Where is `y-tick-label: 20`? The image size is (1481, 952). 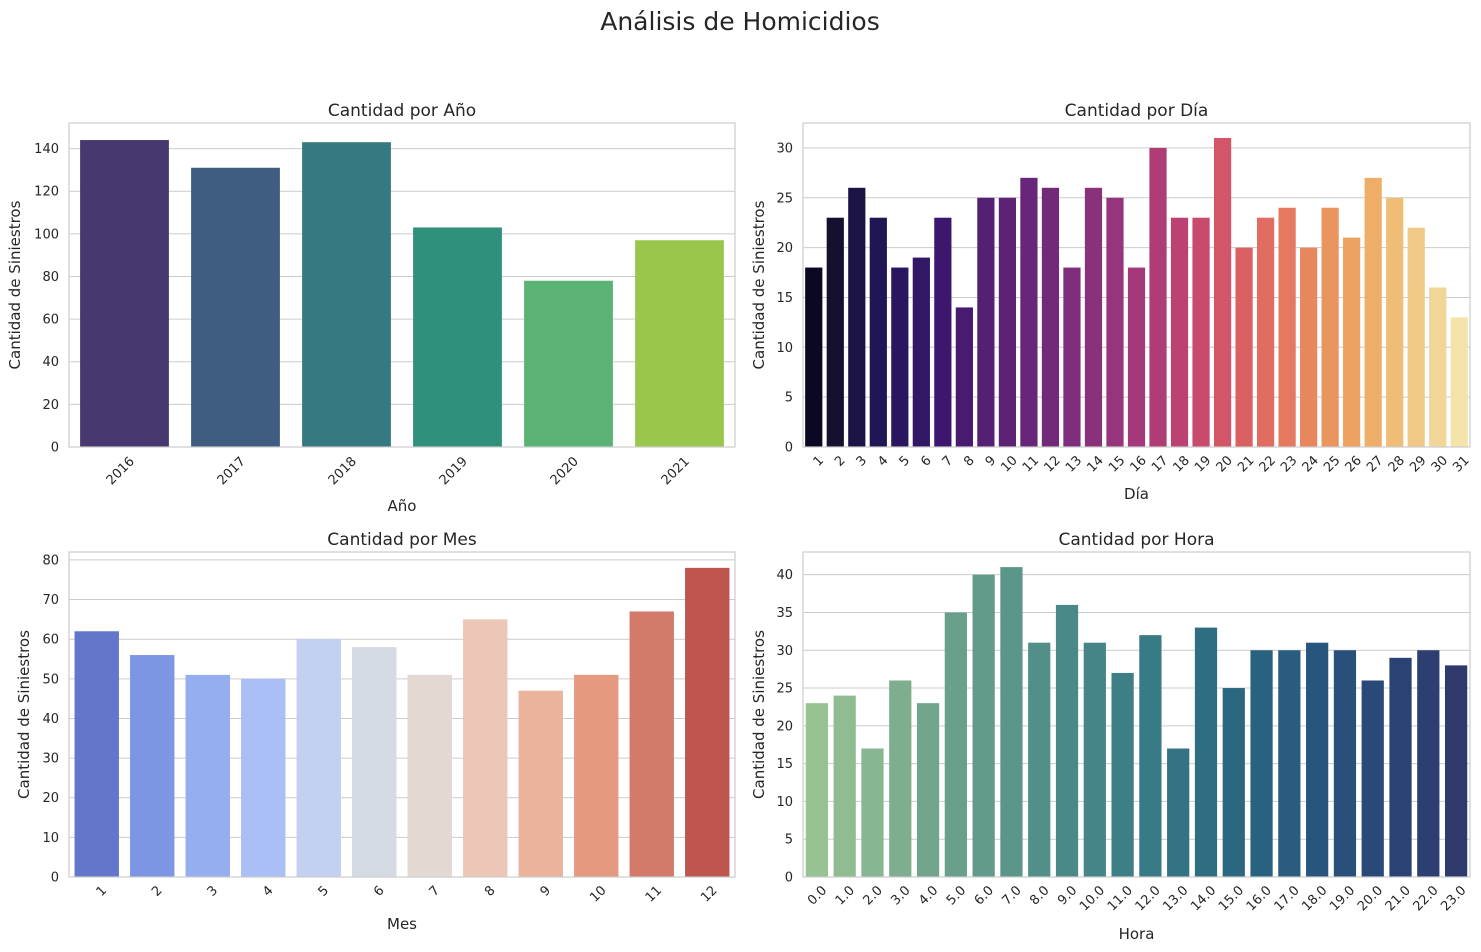 y-tick-label: 20 is located at coordinates (784, 248).